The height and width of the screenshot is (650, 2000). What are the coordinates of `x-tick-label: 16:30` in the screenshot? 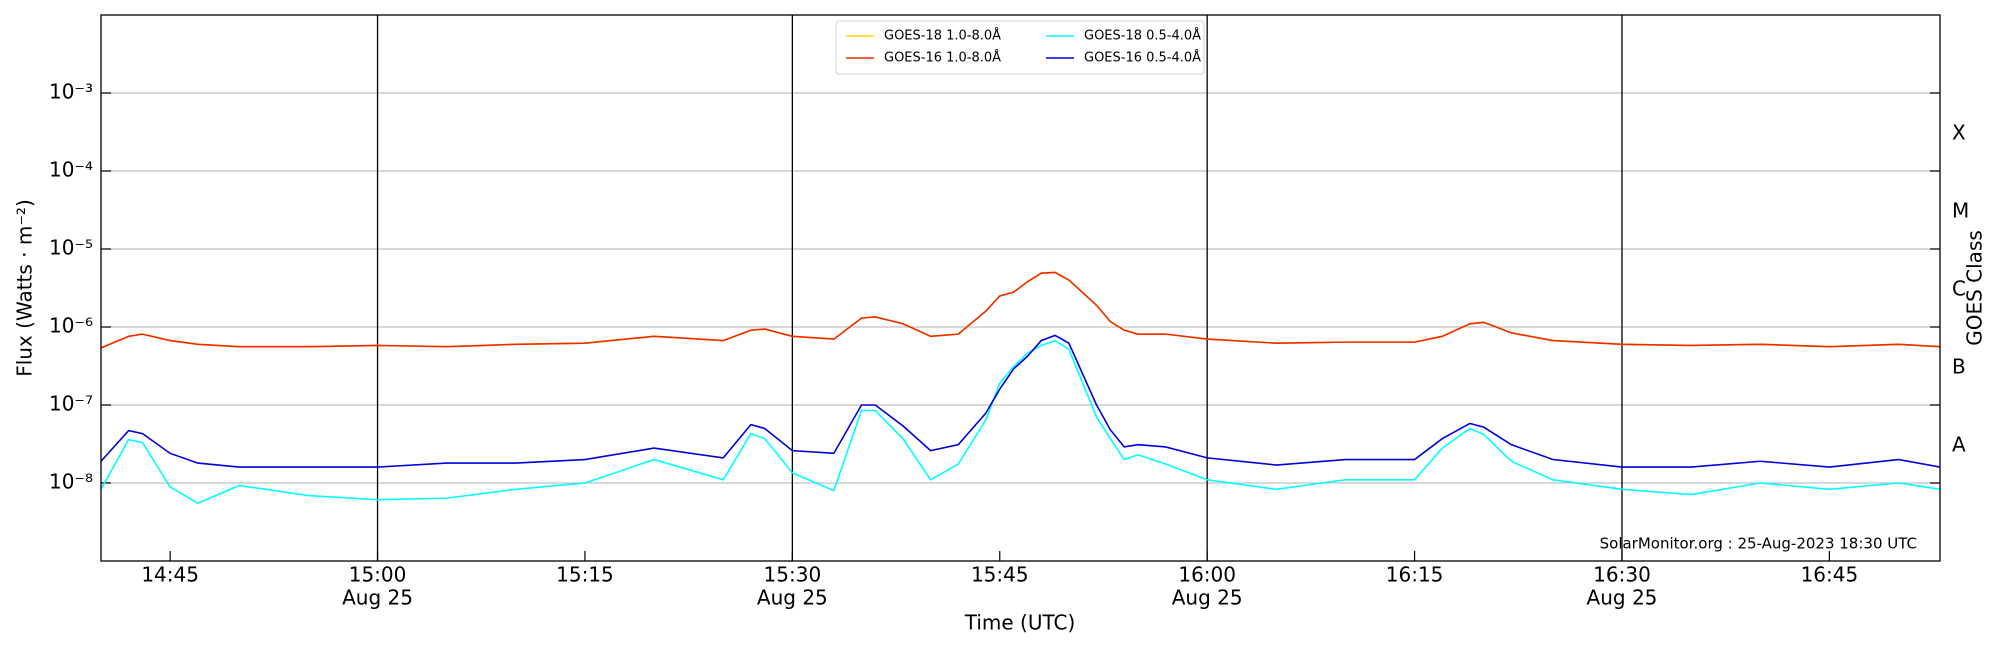 It's located at (1622, 575).